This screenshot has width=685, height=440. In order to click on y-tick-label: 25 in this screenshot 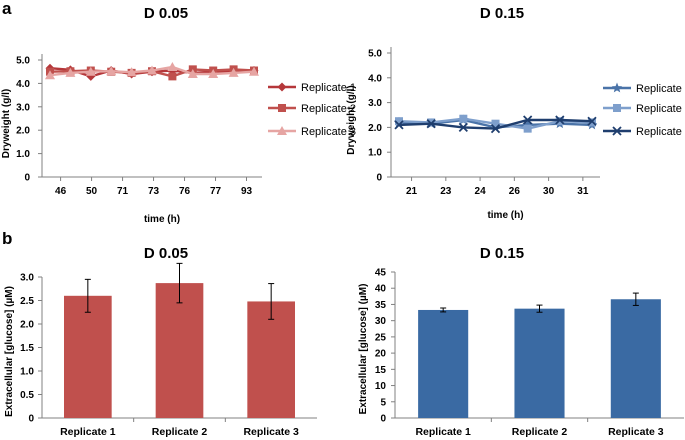, I will do `click(381, 337)`.